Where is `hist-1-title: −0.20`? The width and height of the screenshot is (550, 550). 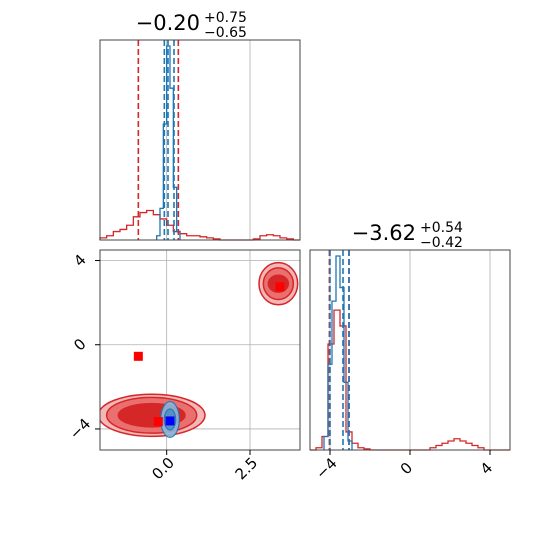
hist-1-title: −0.20 is located at coordinates (168, 23).